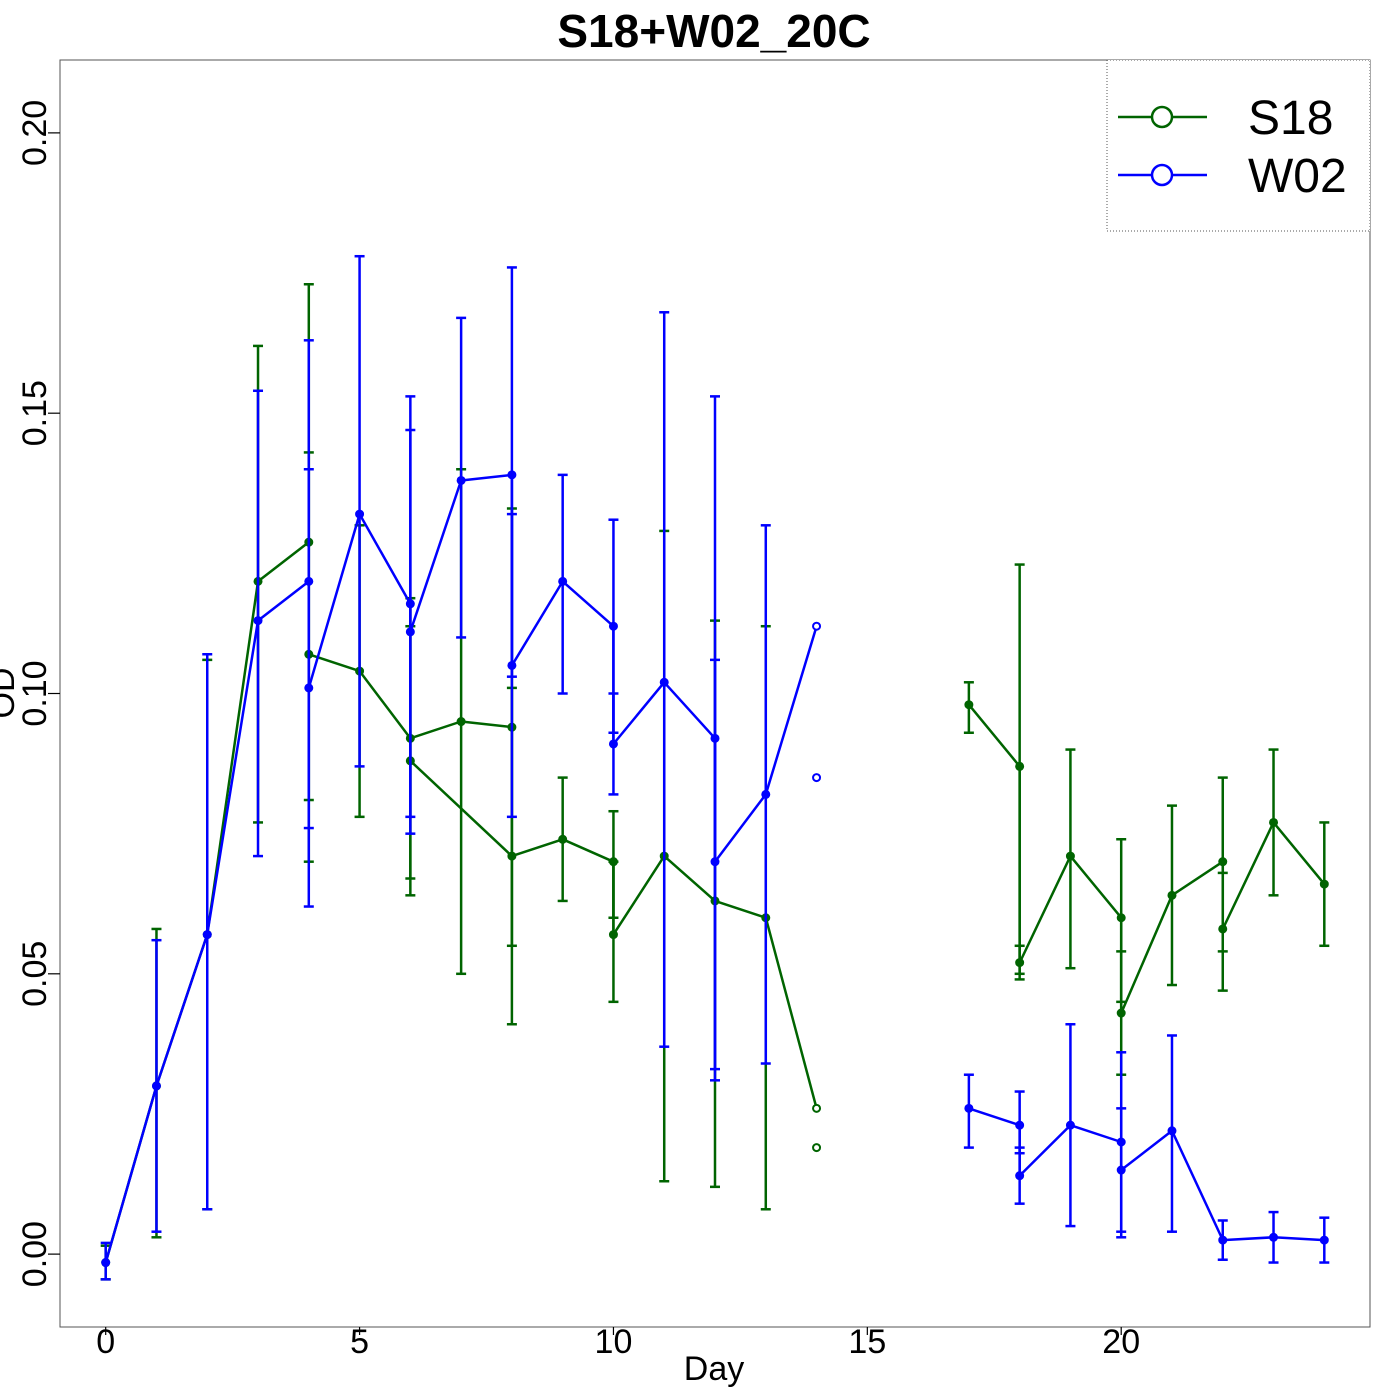  What do you see at coordinates (1121, 1342) in the screenshot?
I see `x-tick-label: 20` at bounding box center [1121, 1342].